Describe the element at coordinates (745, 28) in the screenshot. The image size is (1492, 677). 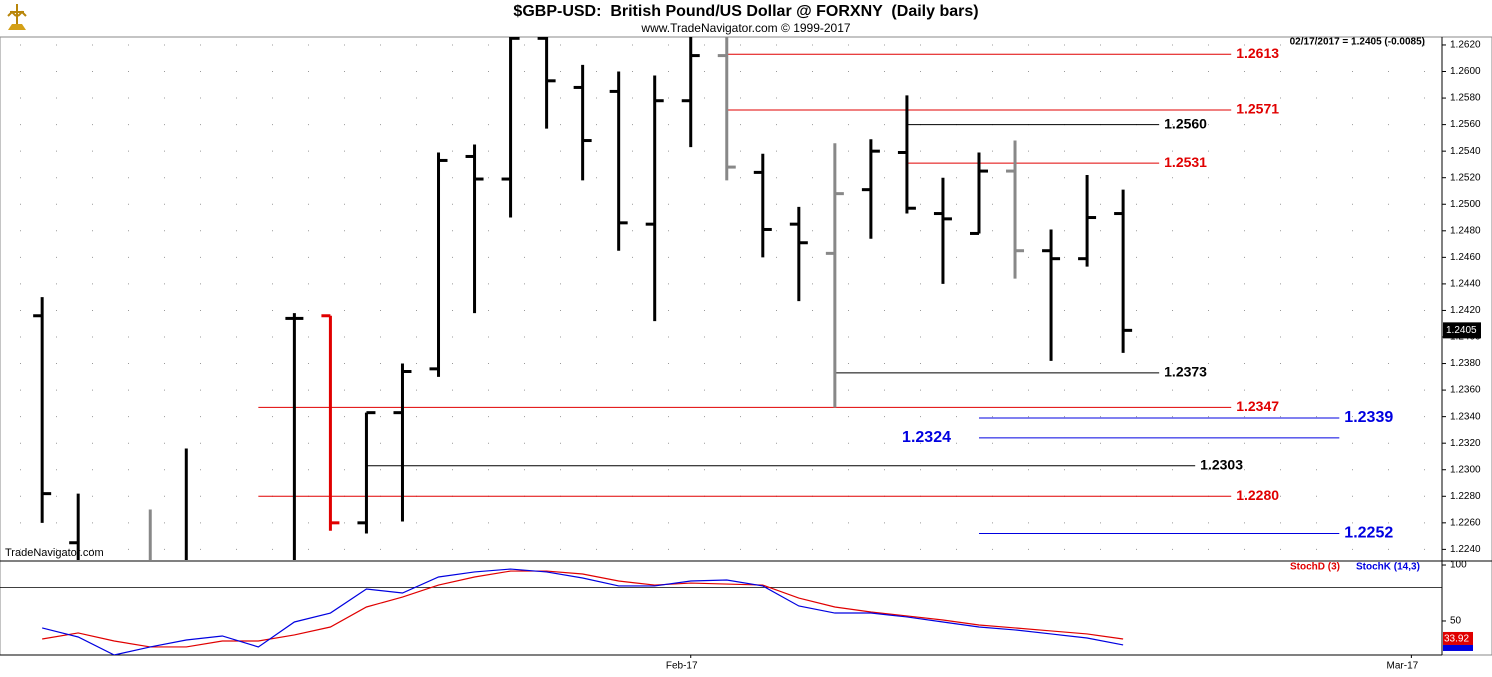
I see `chart-subtitle: www.TradeNavigator.com © 1999-2017` at that location.